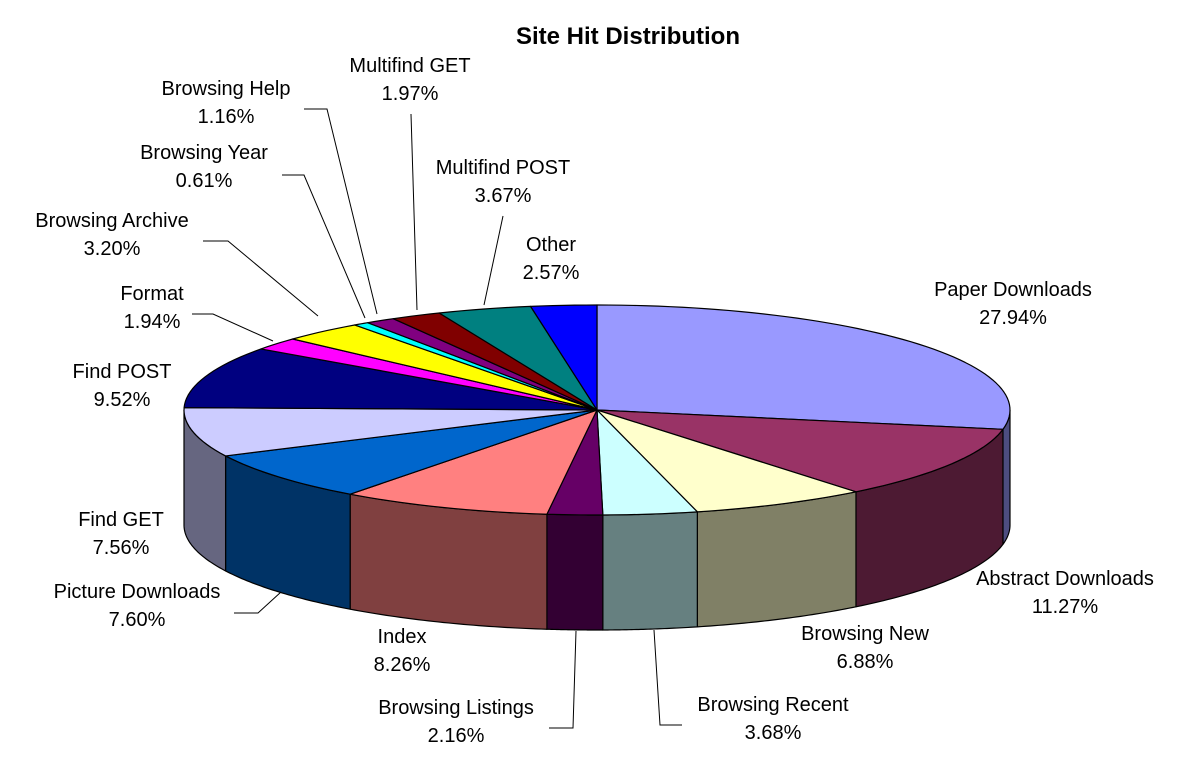  What do you see at coordinates (448, 561) in the screenshot?
I see `slice-side-index` at bounding box center [448, 561].